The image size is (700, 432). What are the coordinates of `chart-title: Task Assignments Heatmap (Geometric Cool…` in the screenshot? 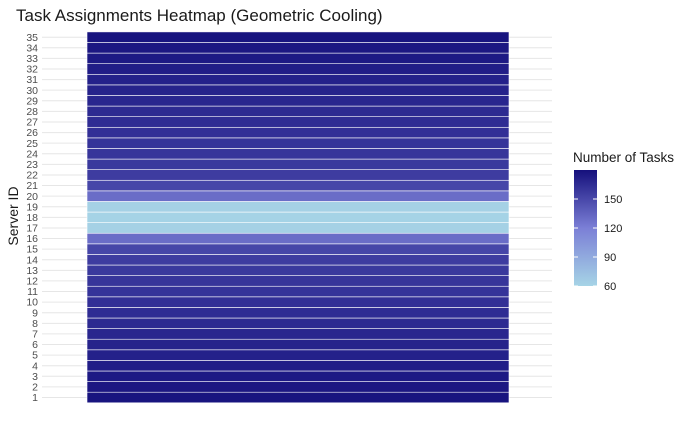 It's located at (199, 15).